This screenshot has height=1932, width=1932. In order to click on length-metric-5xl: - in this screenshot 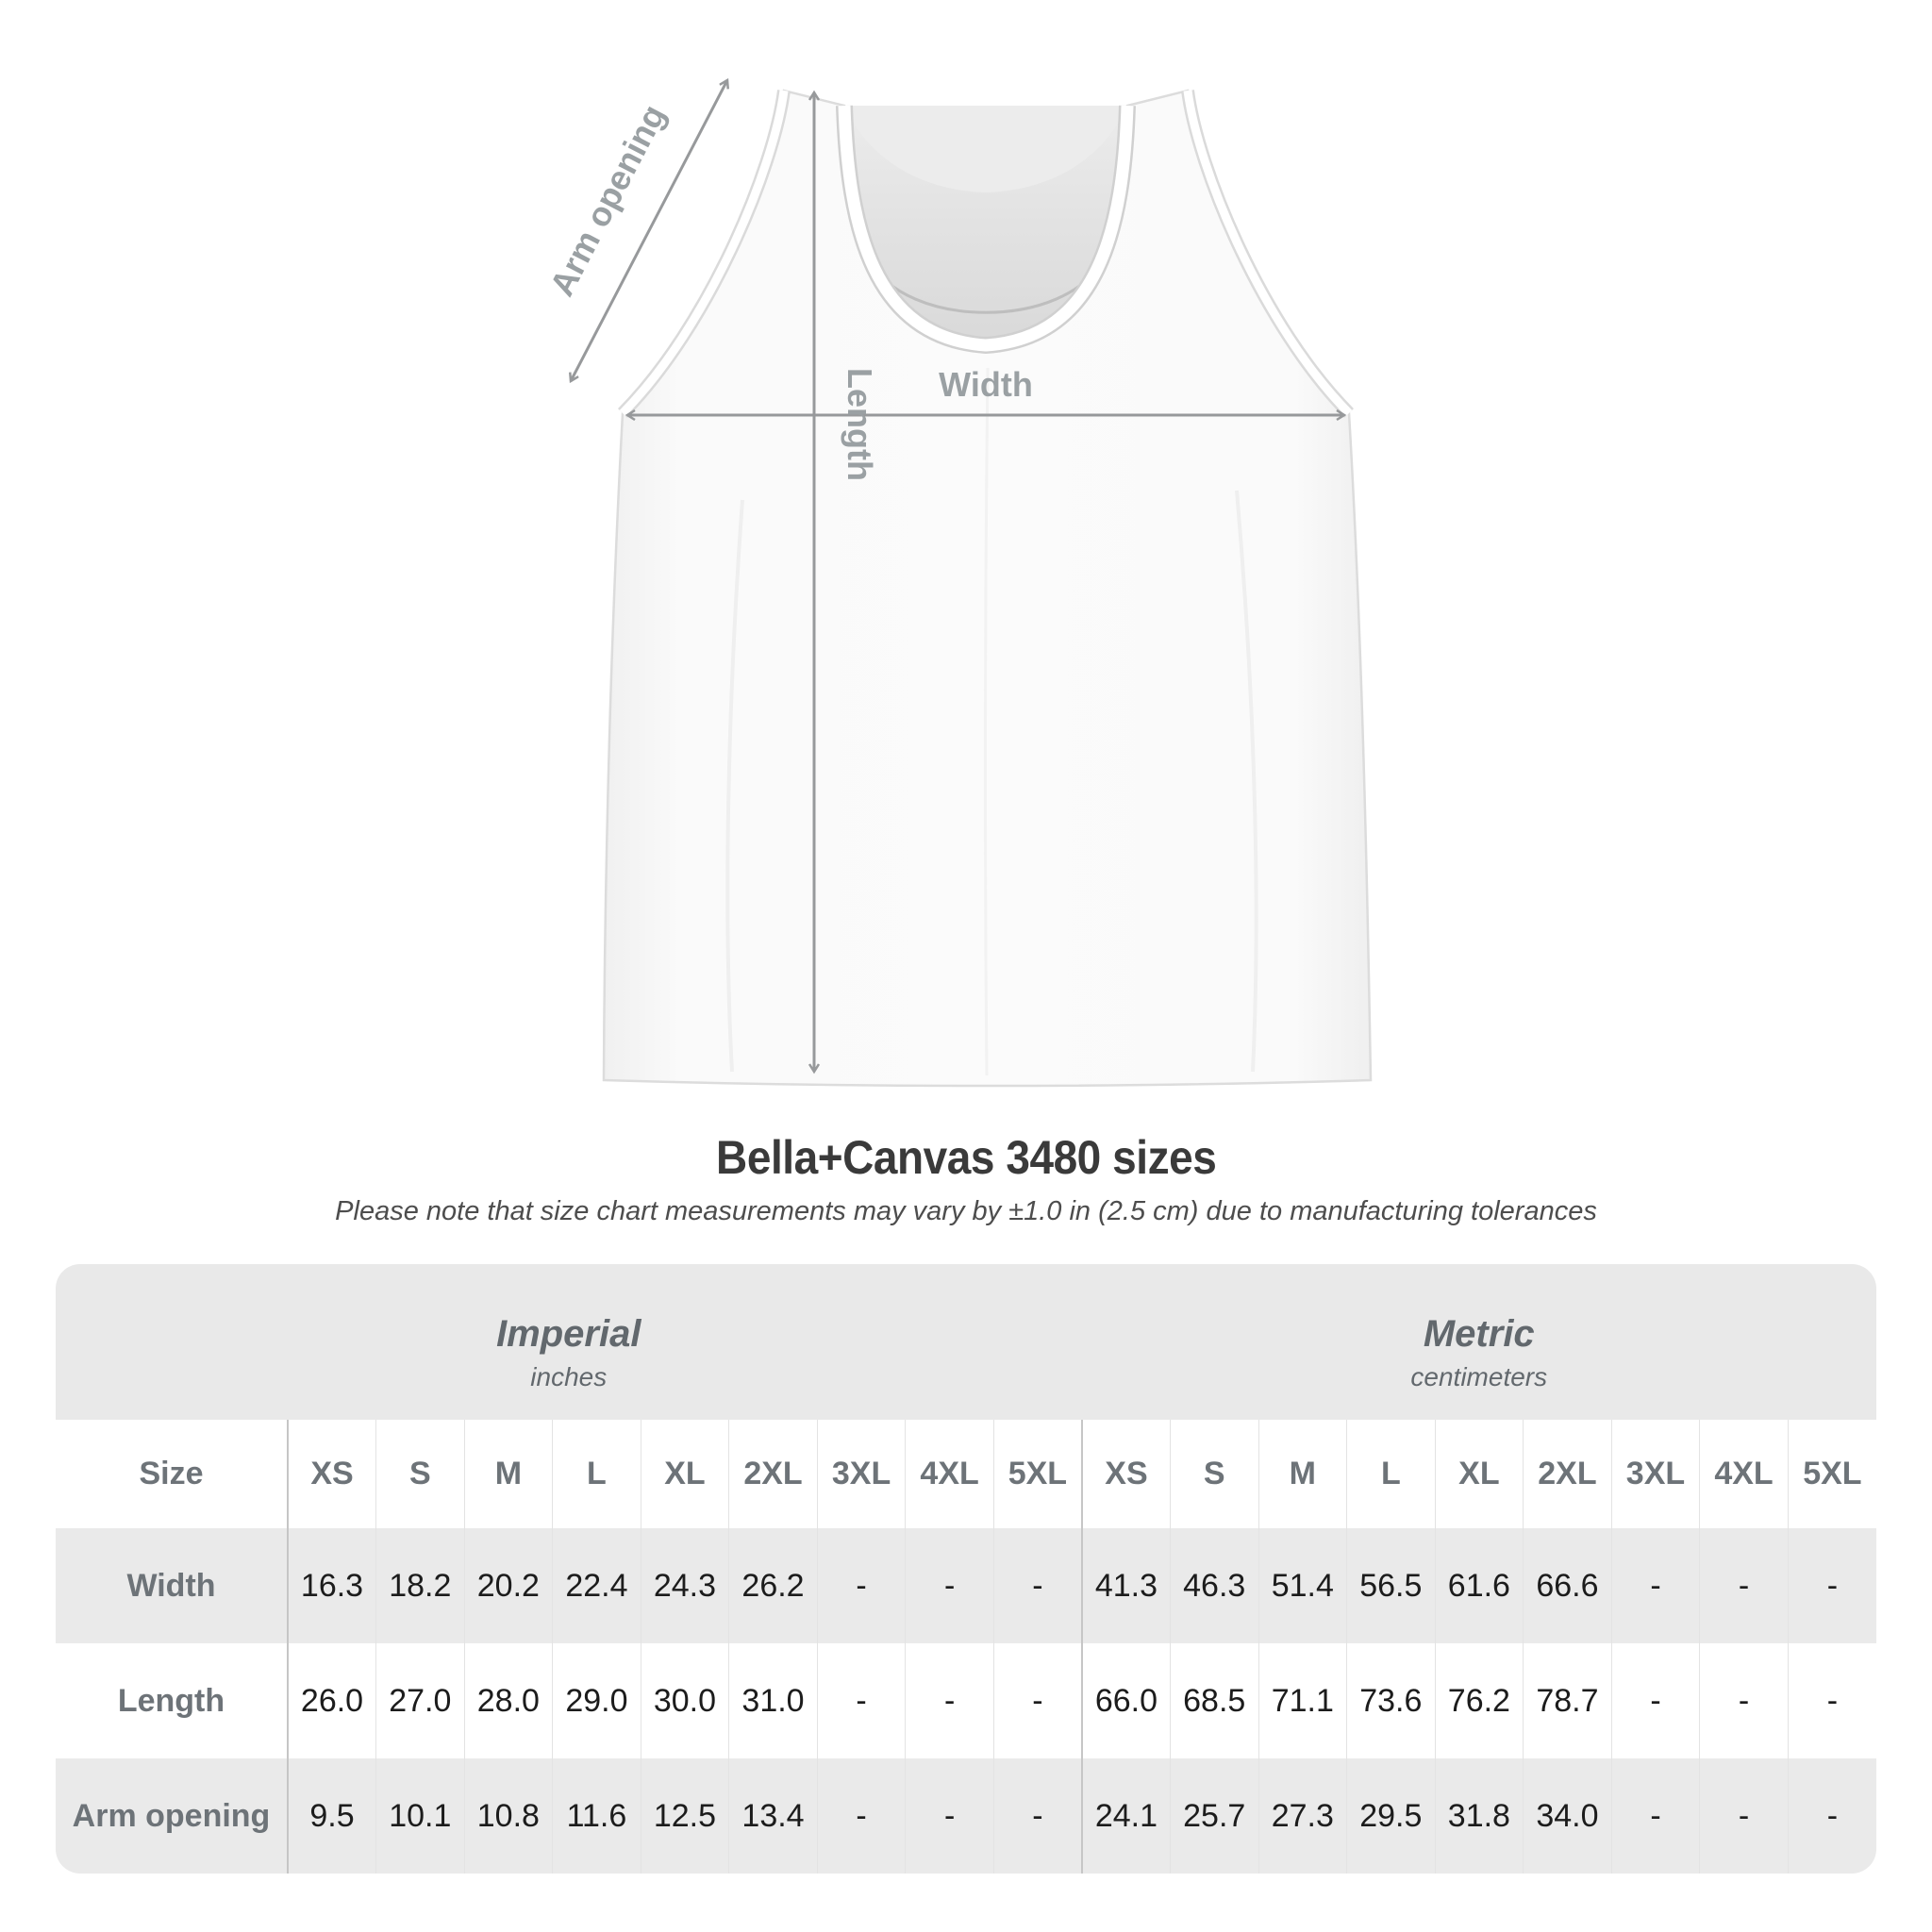, I will do `click(1831, 1701)`.